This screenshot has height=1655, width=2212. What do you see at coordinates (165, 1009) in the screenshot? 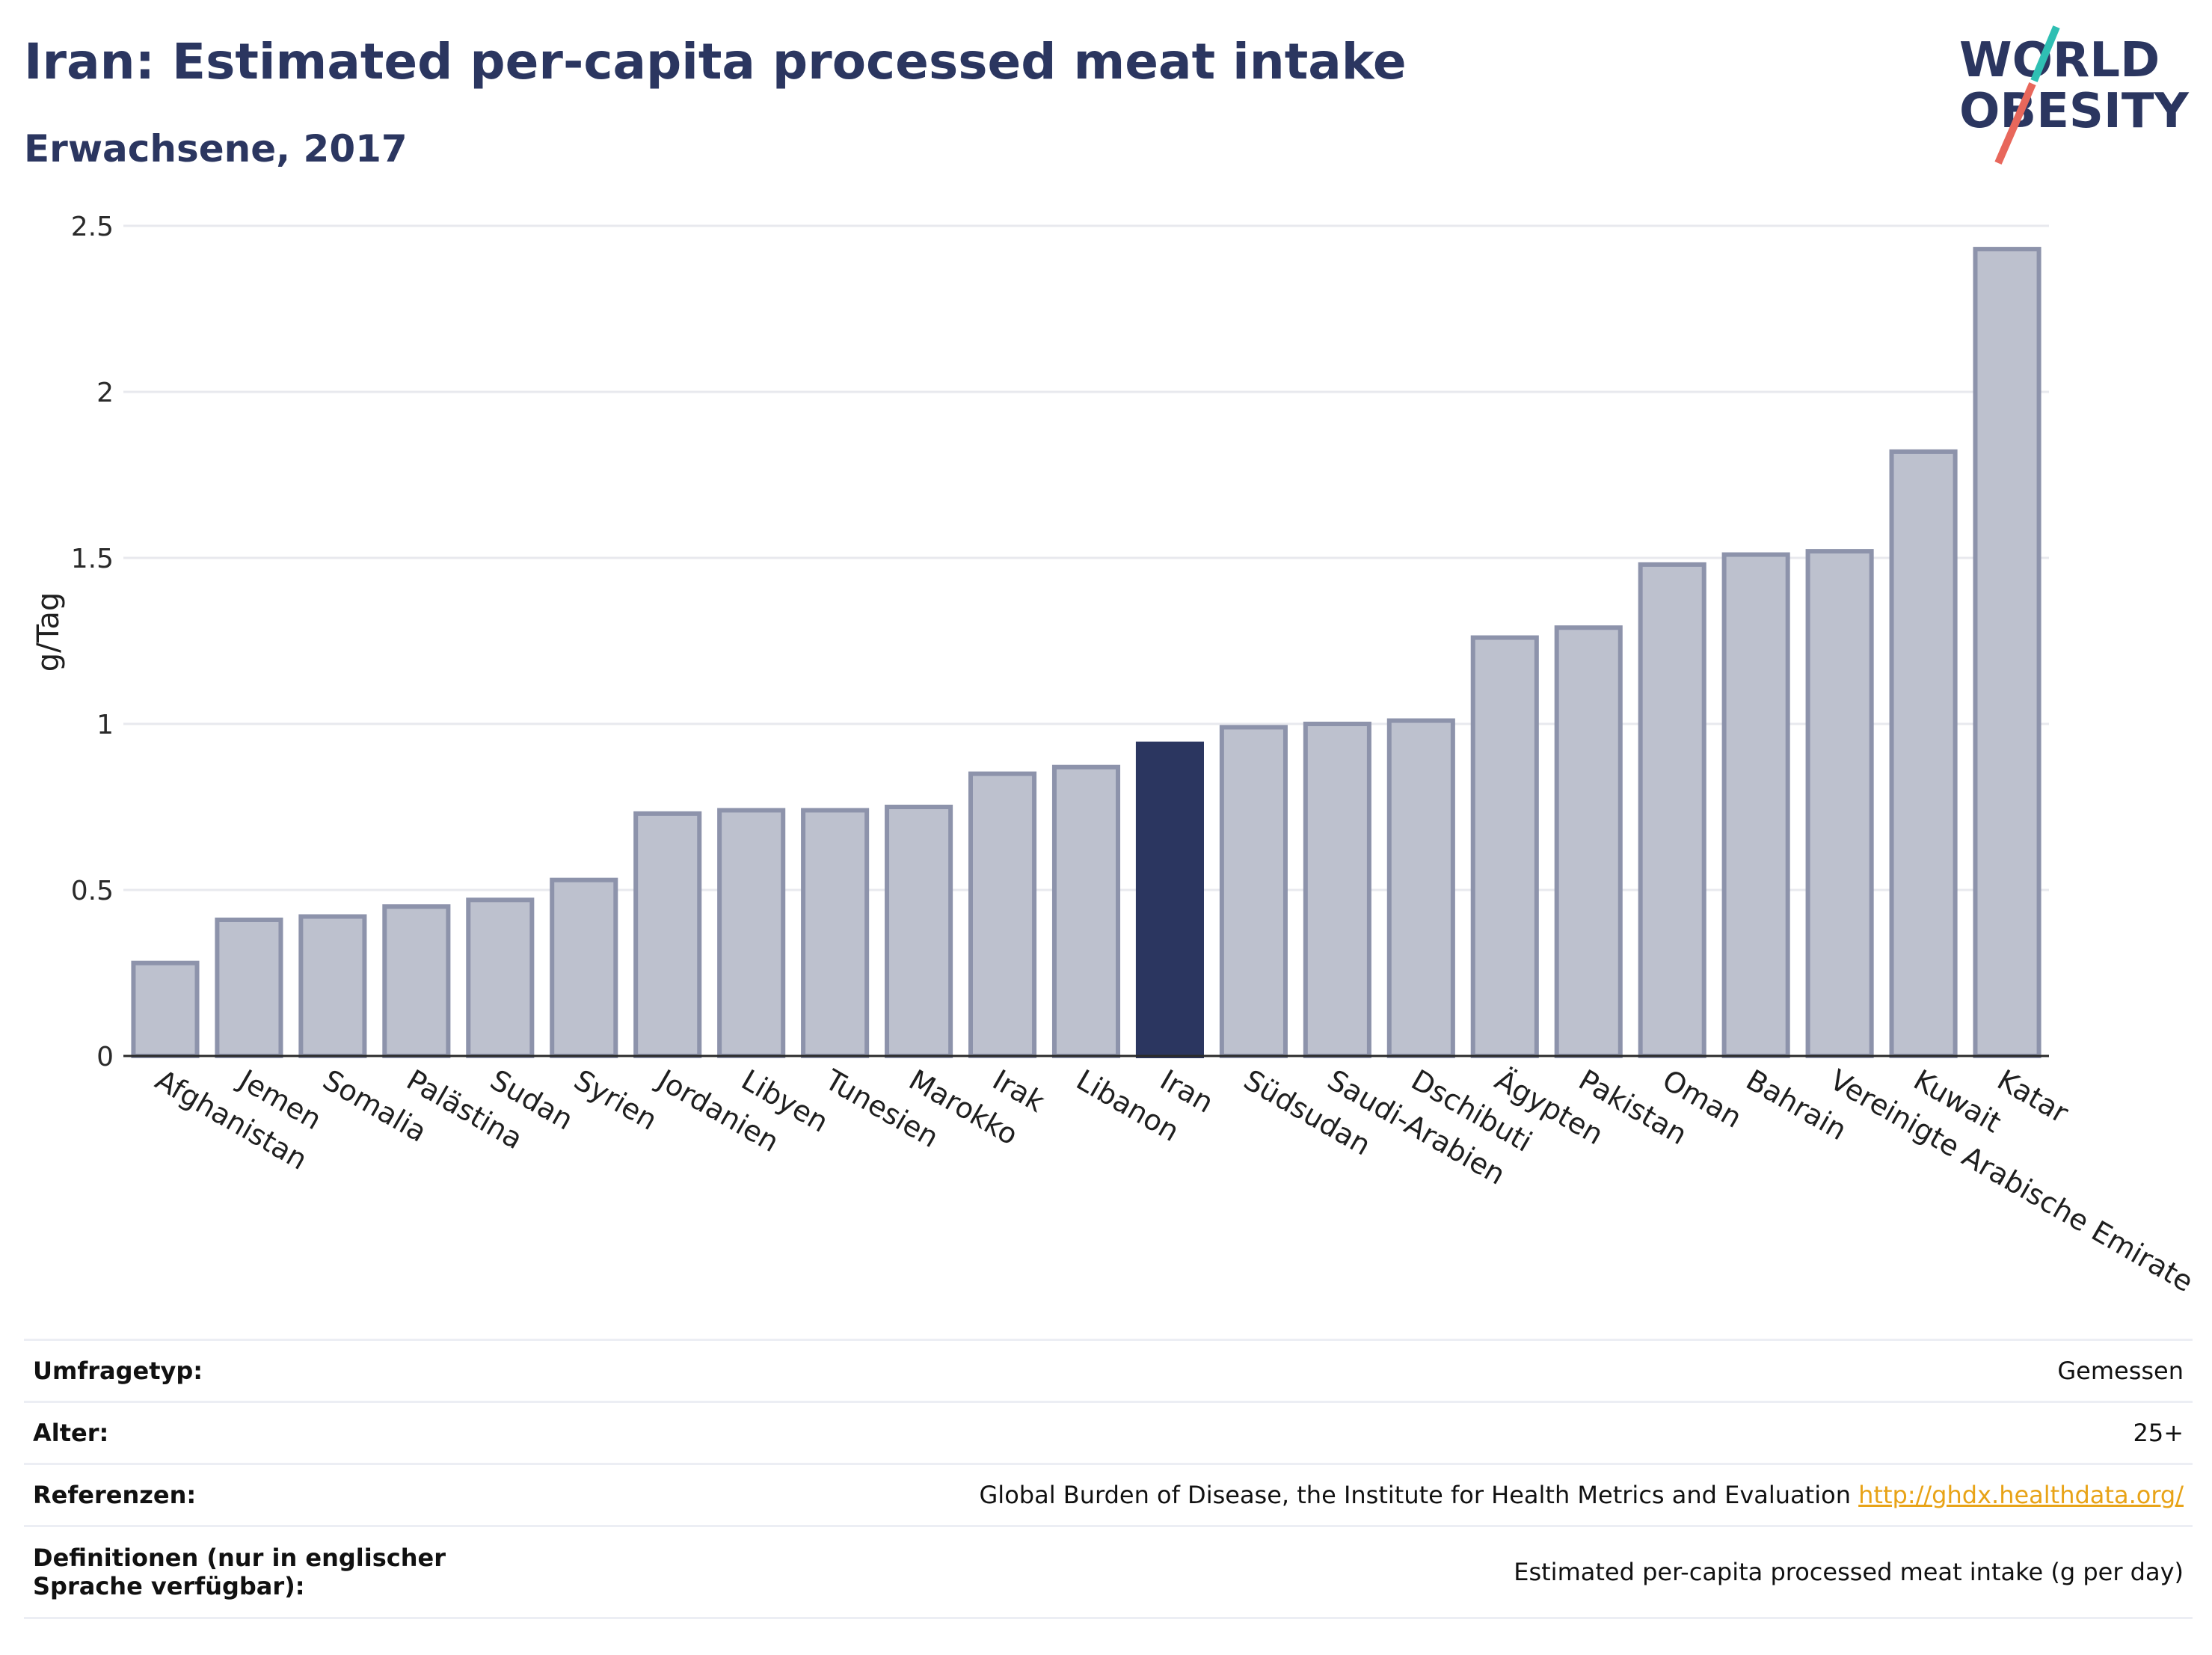
I see `bar-afghanistan` at bounding box center [165, 1009].